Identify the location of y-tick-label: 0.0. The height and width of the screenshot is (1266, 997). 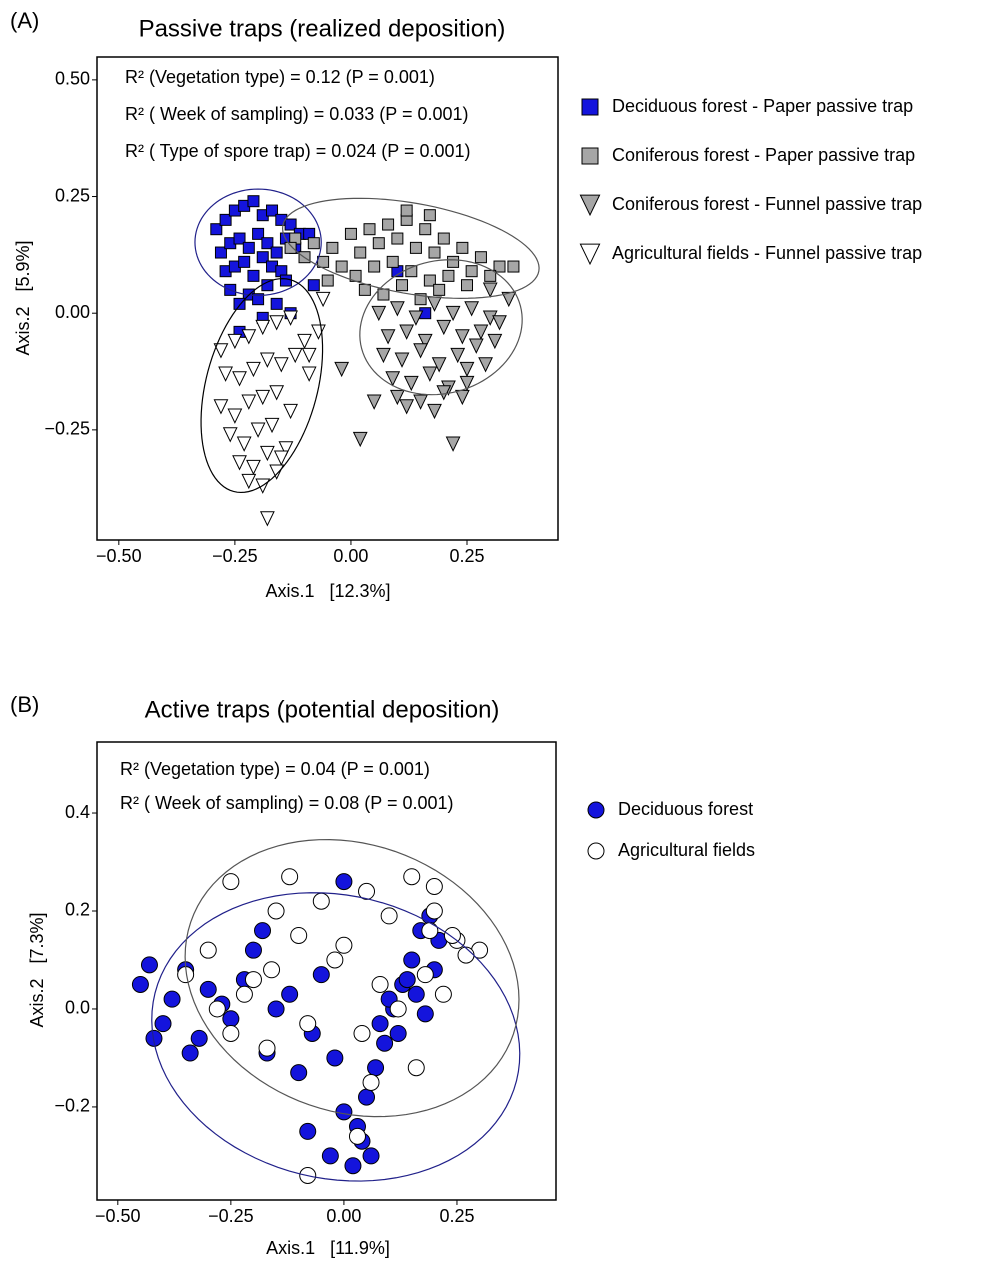
(77, 1008).